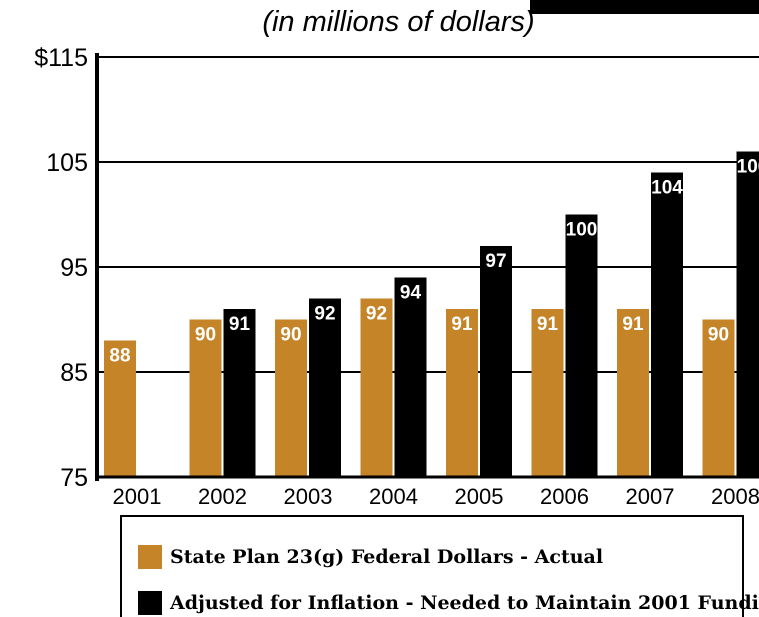 Image resolution: width=759 pixels, height=617 pixels. Describe the element at coordinates (120, 408) in the screenshot. I see `bar-actual-2001` at that location.